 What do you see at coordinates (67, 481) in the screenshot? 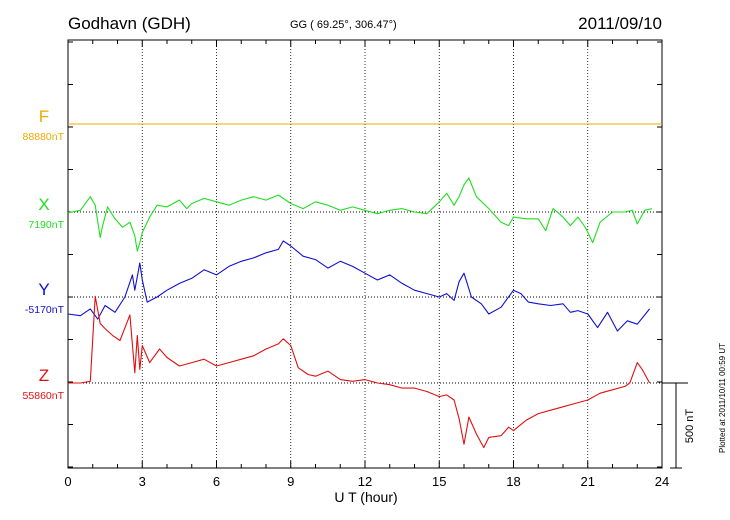
I see `x-tick-label: 0` at bounding box center [67, 481].